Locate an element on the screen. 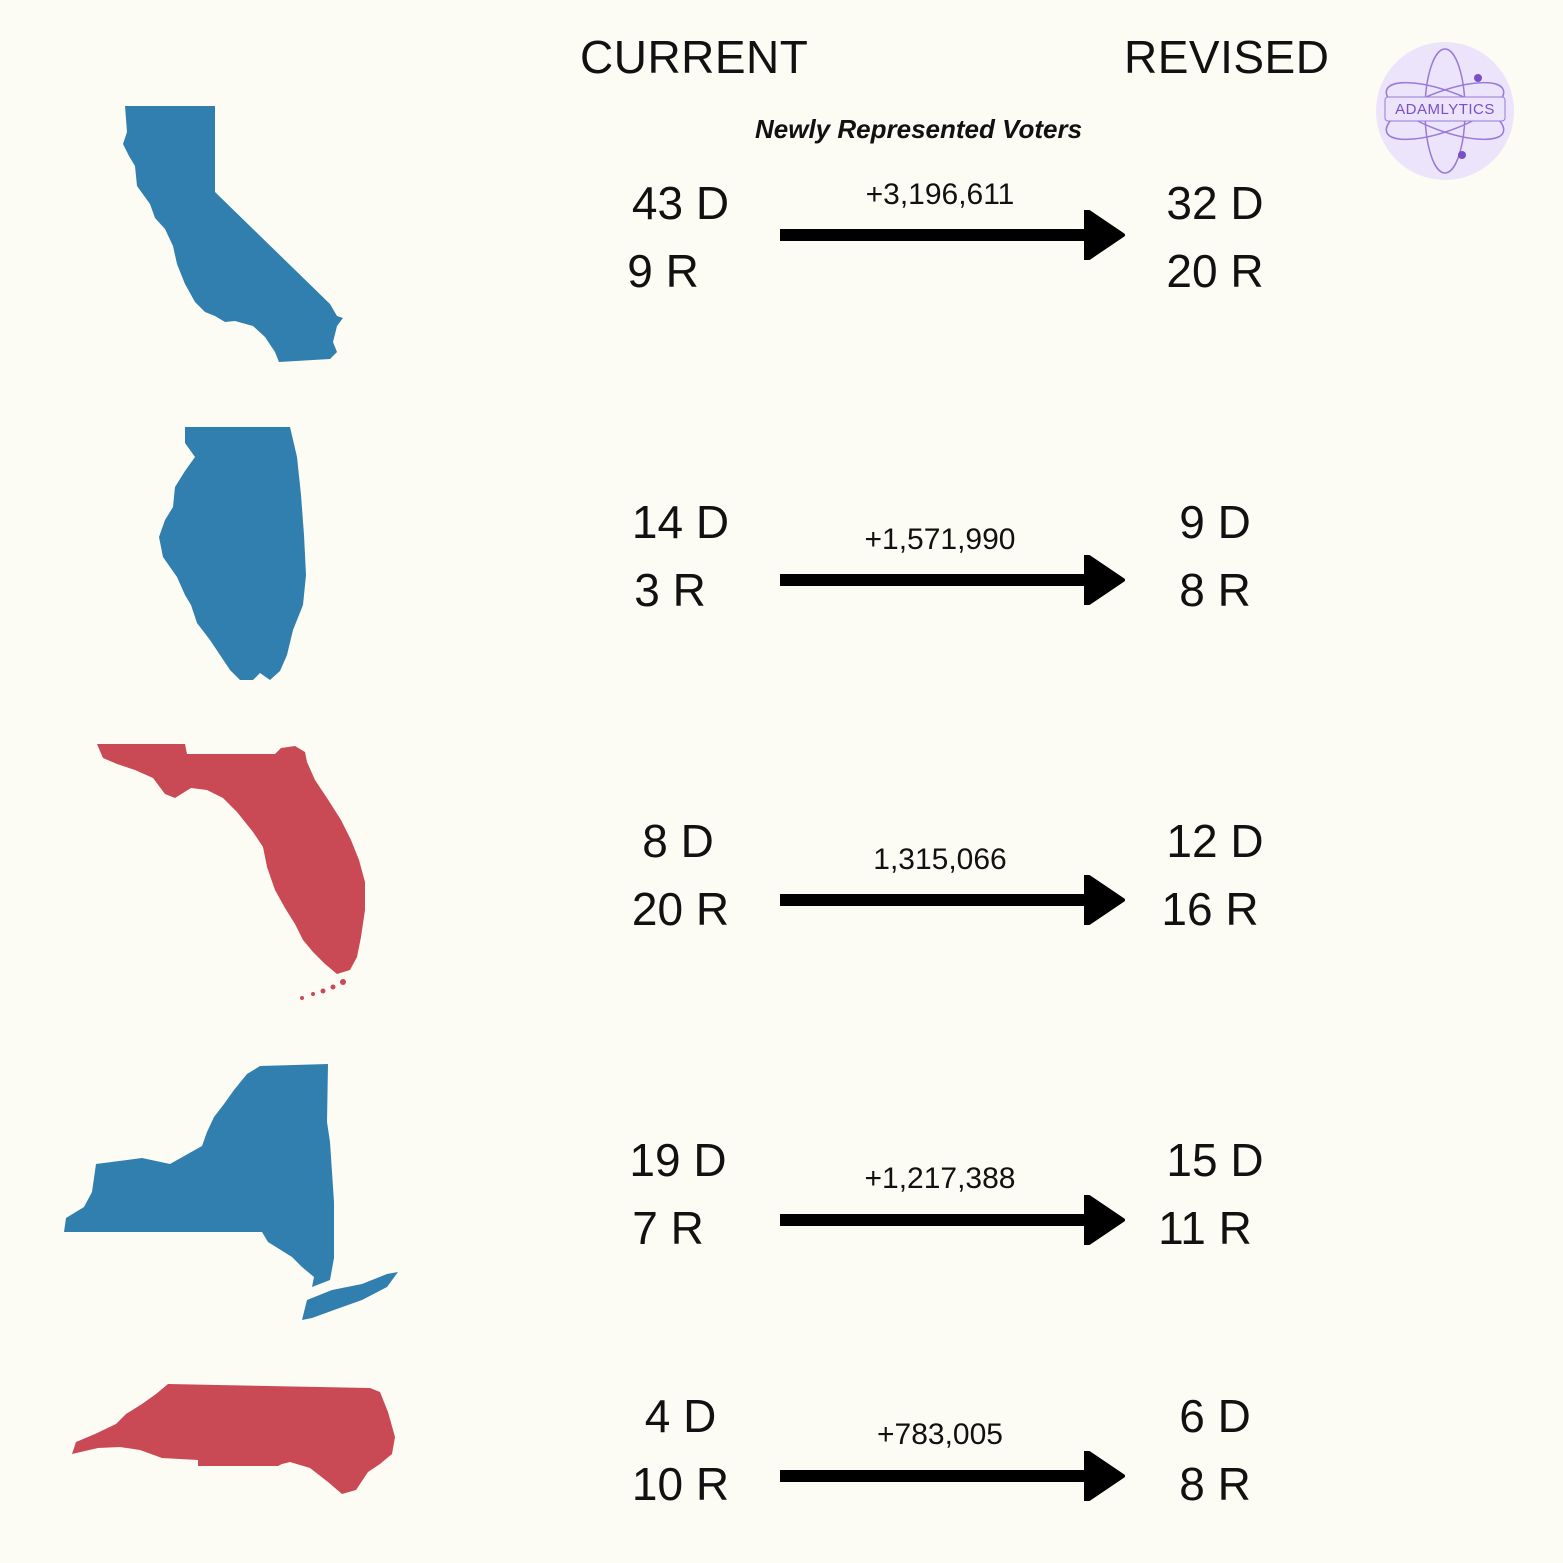 This screenshot has height=1563, width=1563. new-york-map-icon is located at coordinates (231, 1192).